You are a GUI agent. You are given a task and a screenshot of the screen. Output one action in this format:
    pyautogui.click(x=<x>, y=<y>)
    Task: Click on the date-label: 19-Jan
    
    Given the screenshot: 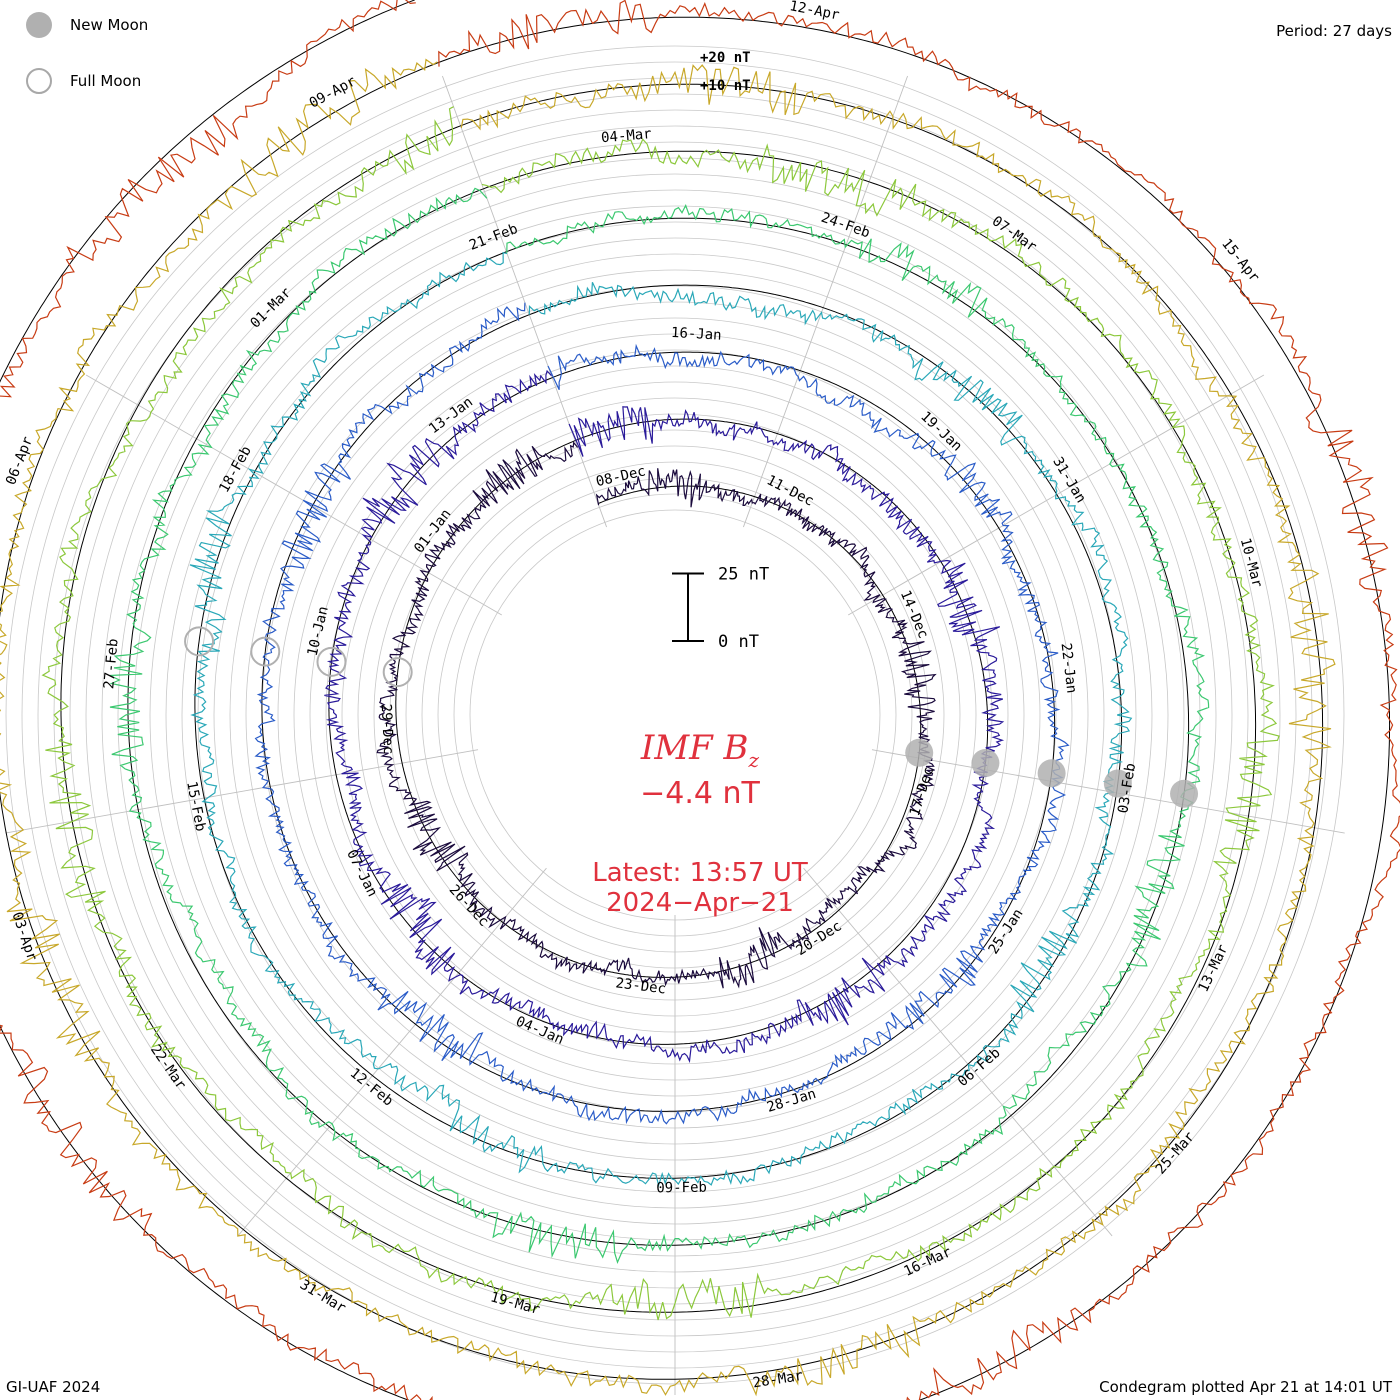 What is the action you would take?
    pyautogui.click(x=941, y=431)
    